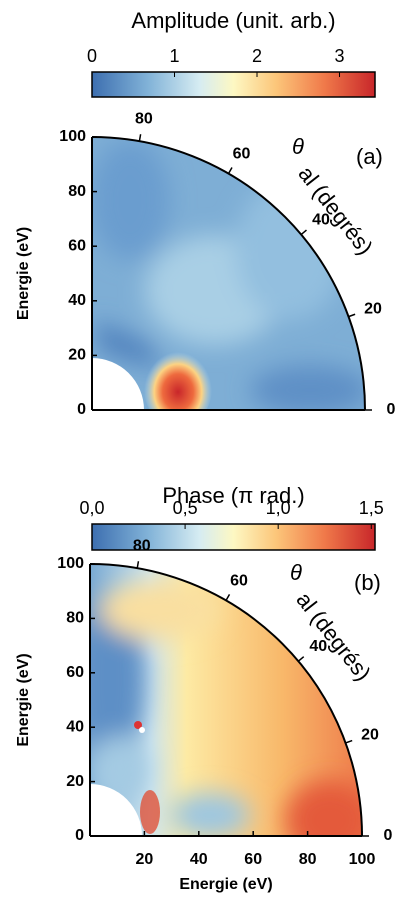 The height and width of the screenshot is (904, 398). I want to click on colorbar-tick-label: 1, so click(174, 56).